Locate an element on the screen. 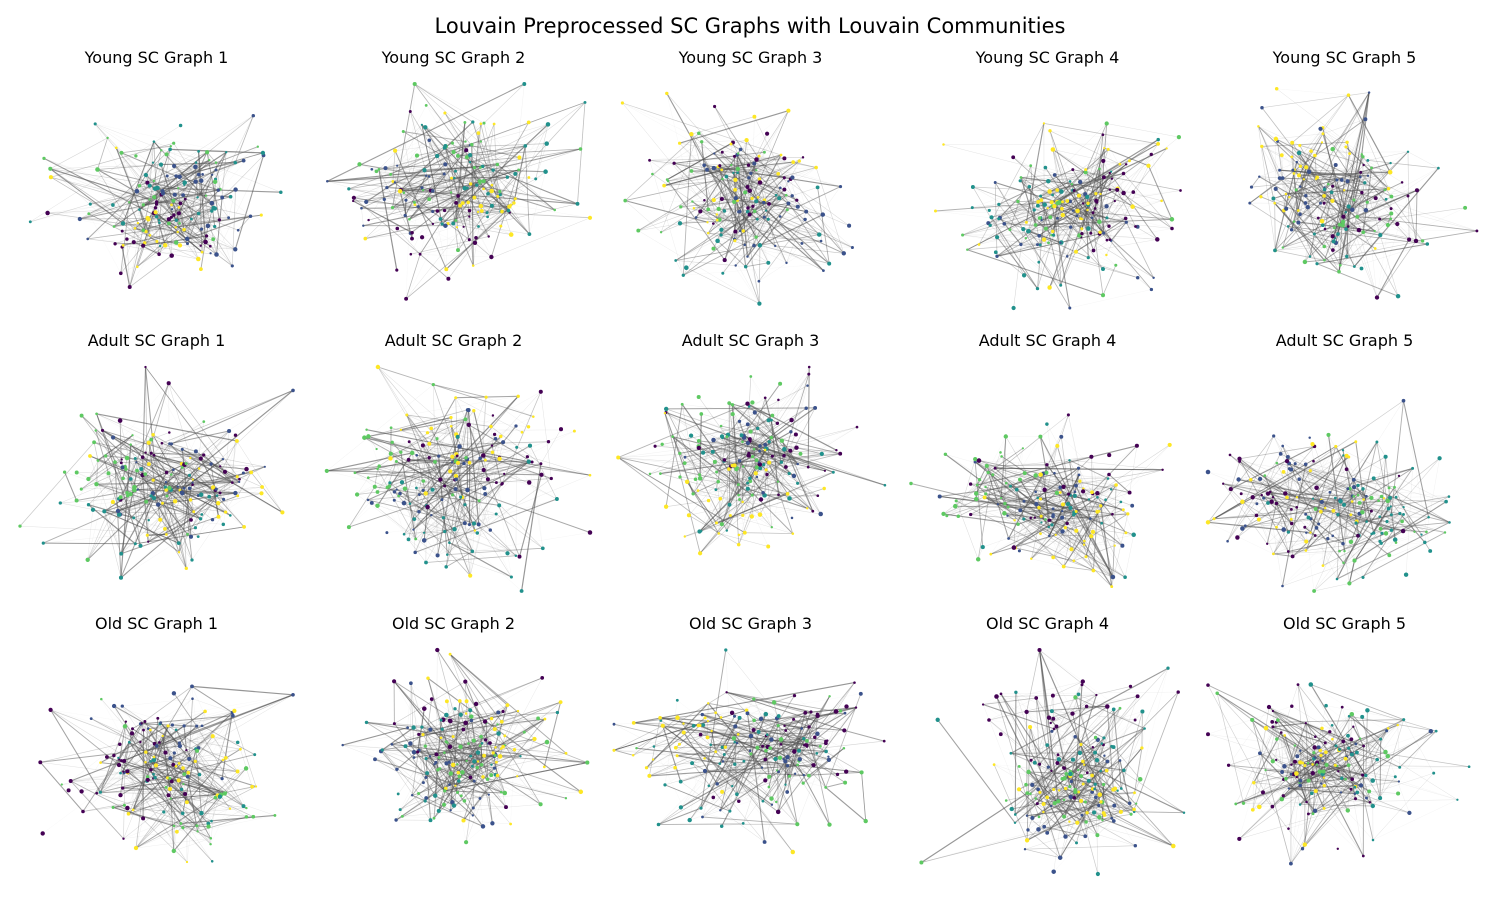  panel-title: Adult SC Graph 2 is located at coordinates (453, 340).